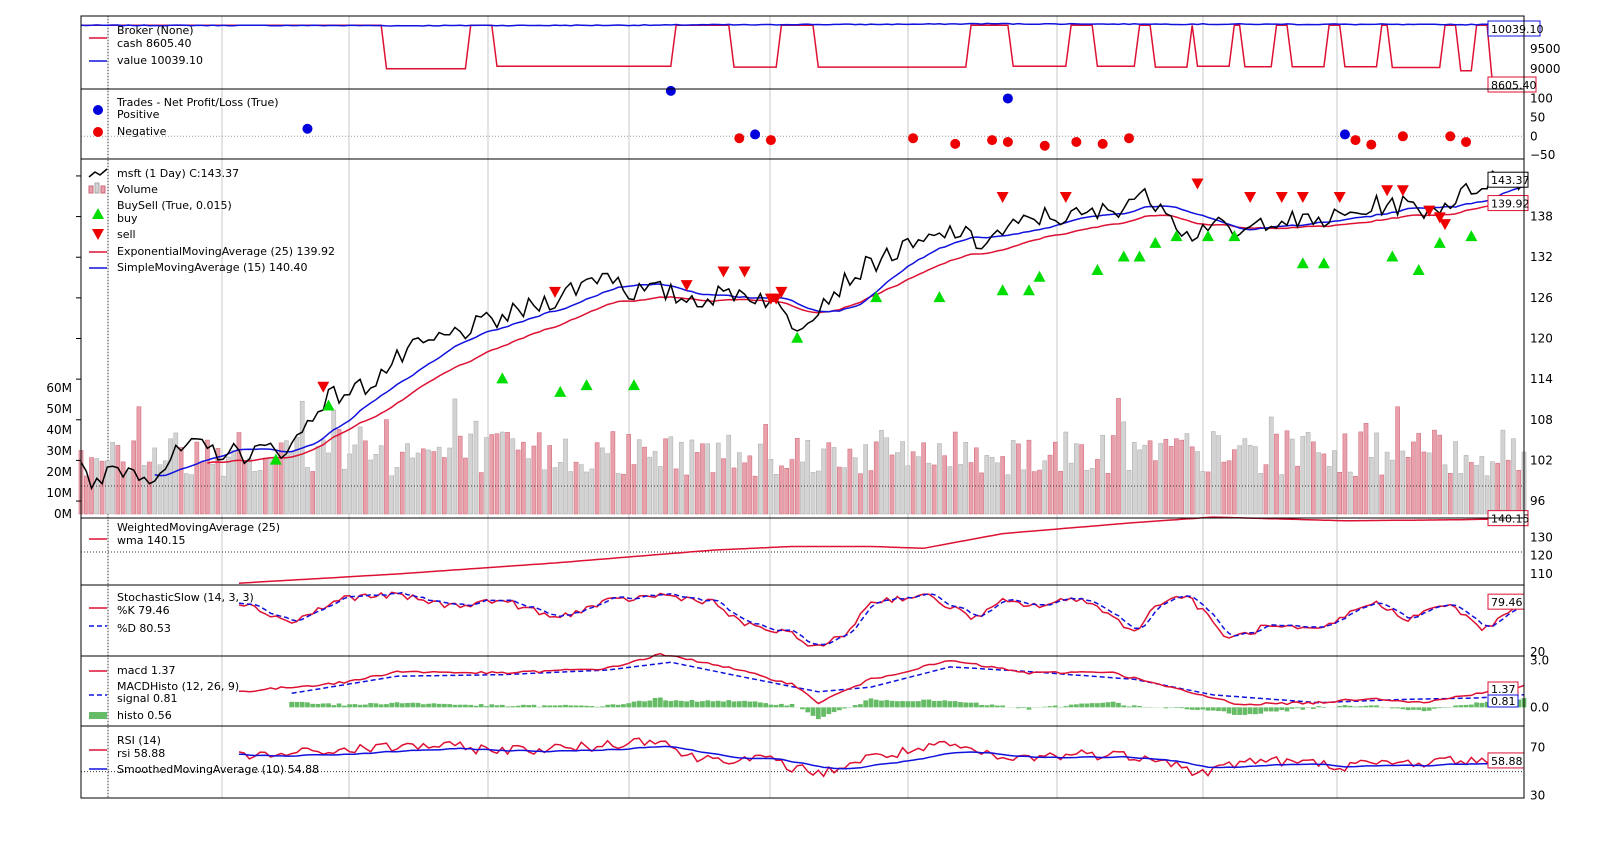 The height and width of the screenshot is (856, 1600). Describe the element at coordinates (1537, 501) in the screenshot. I see `price-ytick-7: 96` at that location.